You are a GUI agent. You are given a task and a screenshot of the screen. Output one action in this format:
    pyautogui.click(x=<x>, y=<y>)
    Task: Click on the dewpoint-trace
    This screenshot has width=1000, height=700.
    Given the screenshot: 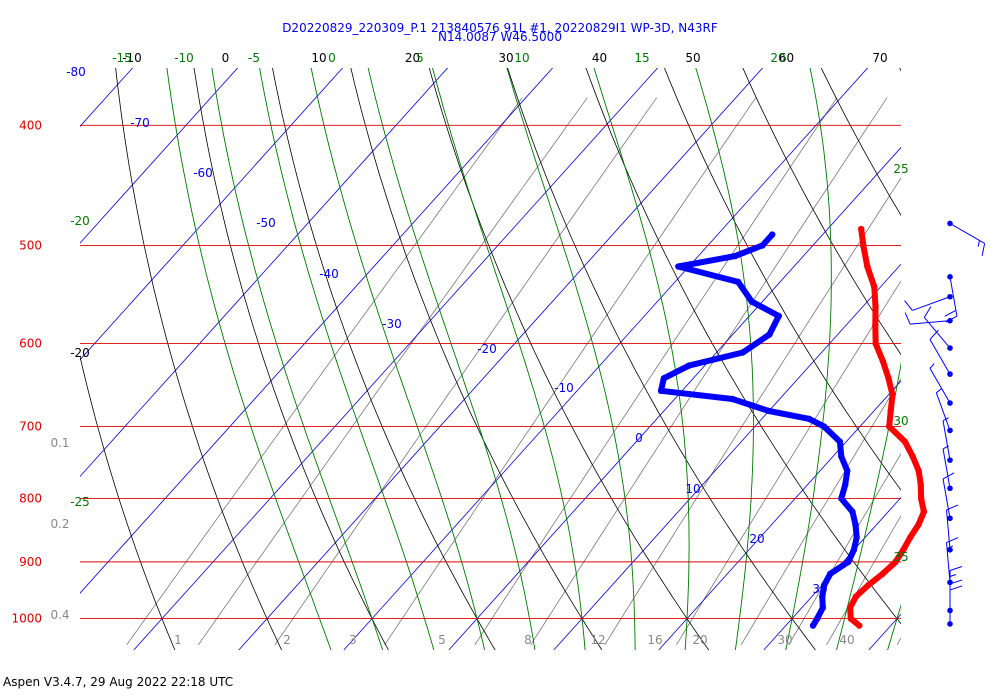 What is the action you would take?
    pyautogui.click(x=758, y=430)
    